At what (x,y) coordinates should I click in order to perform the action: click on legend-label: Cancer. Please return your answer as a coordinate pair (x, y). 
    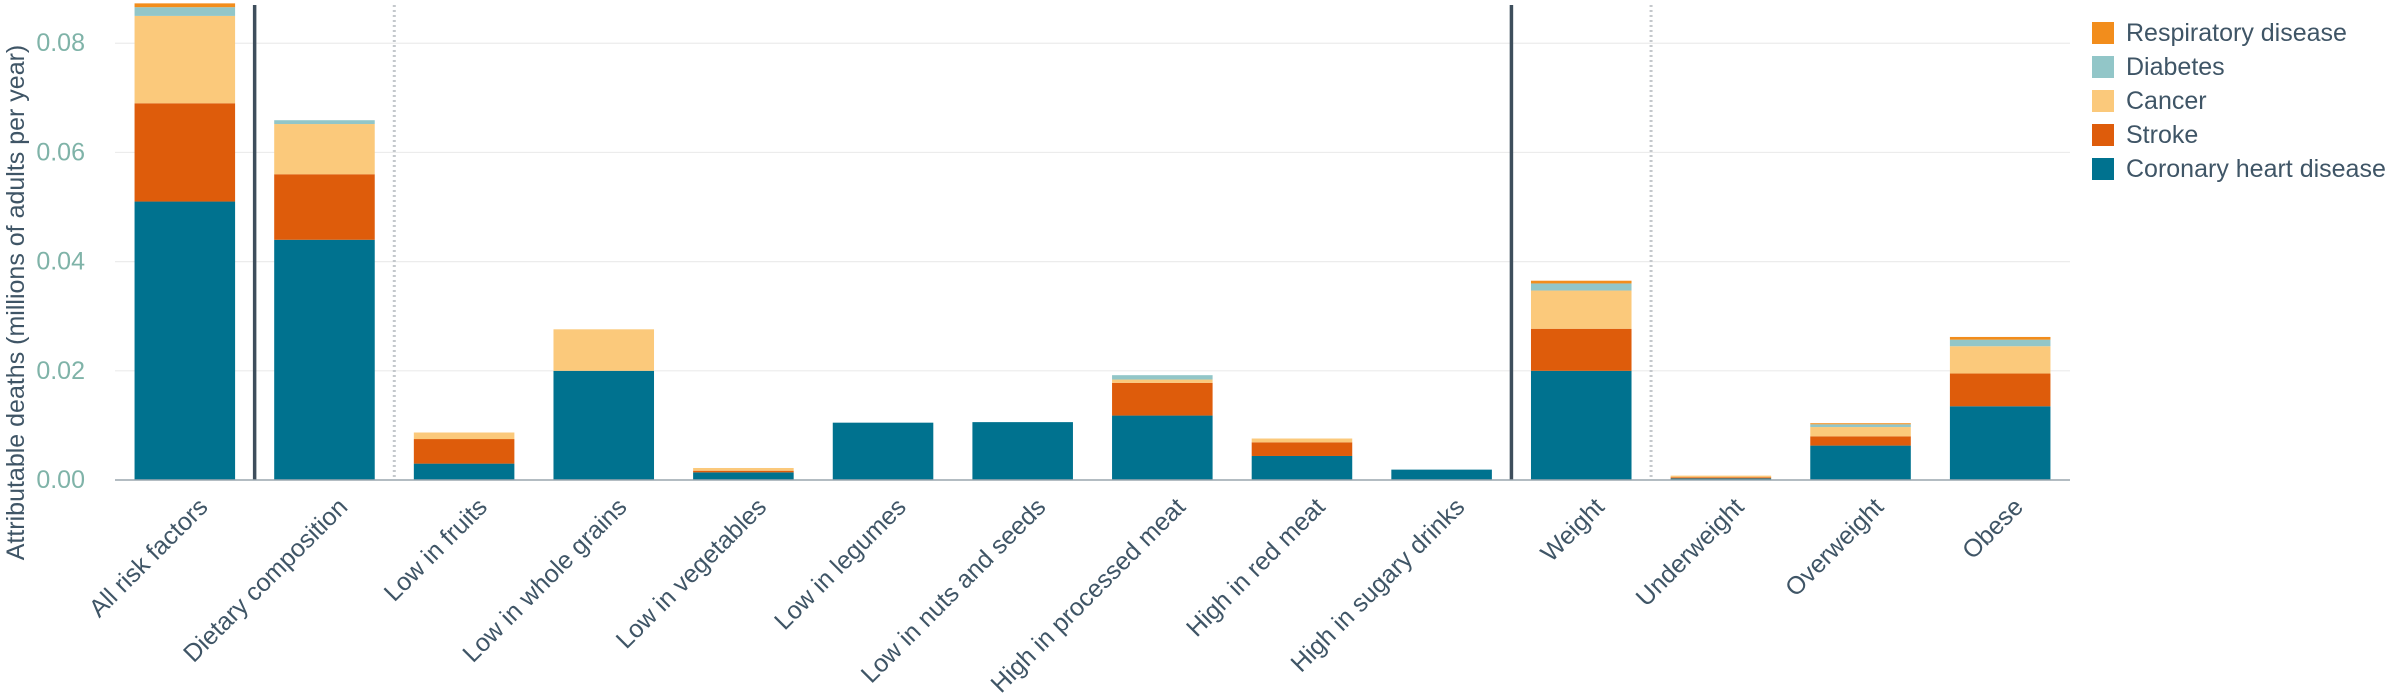
    Looking at the image, I should click on (2166, 101).